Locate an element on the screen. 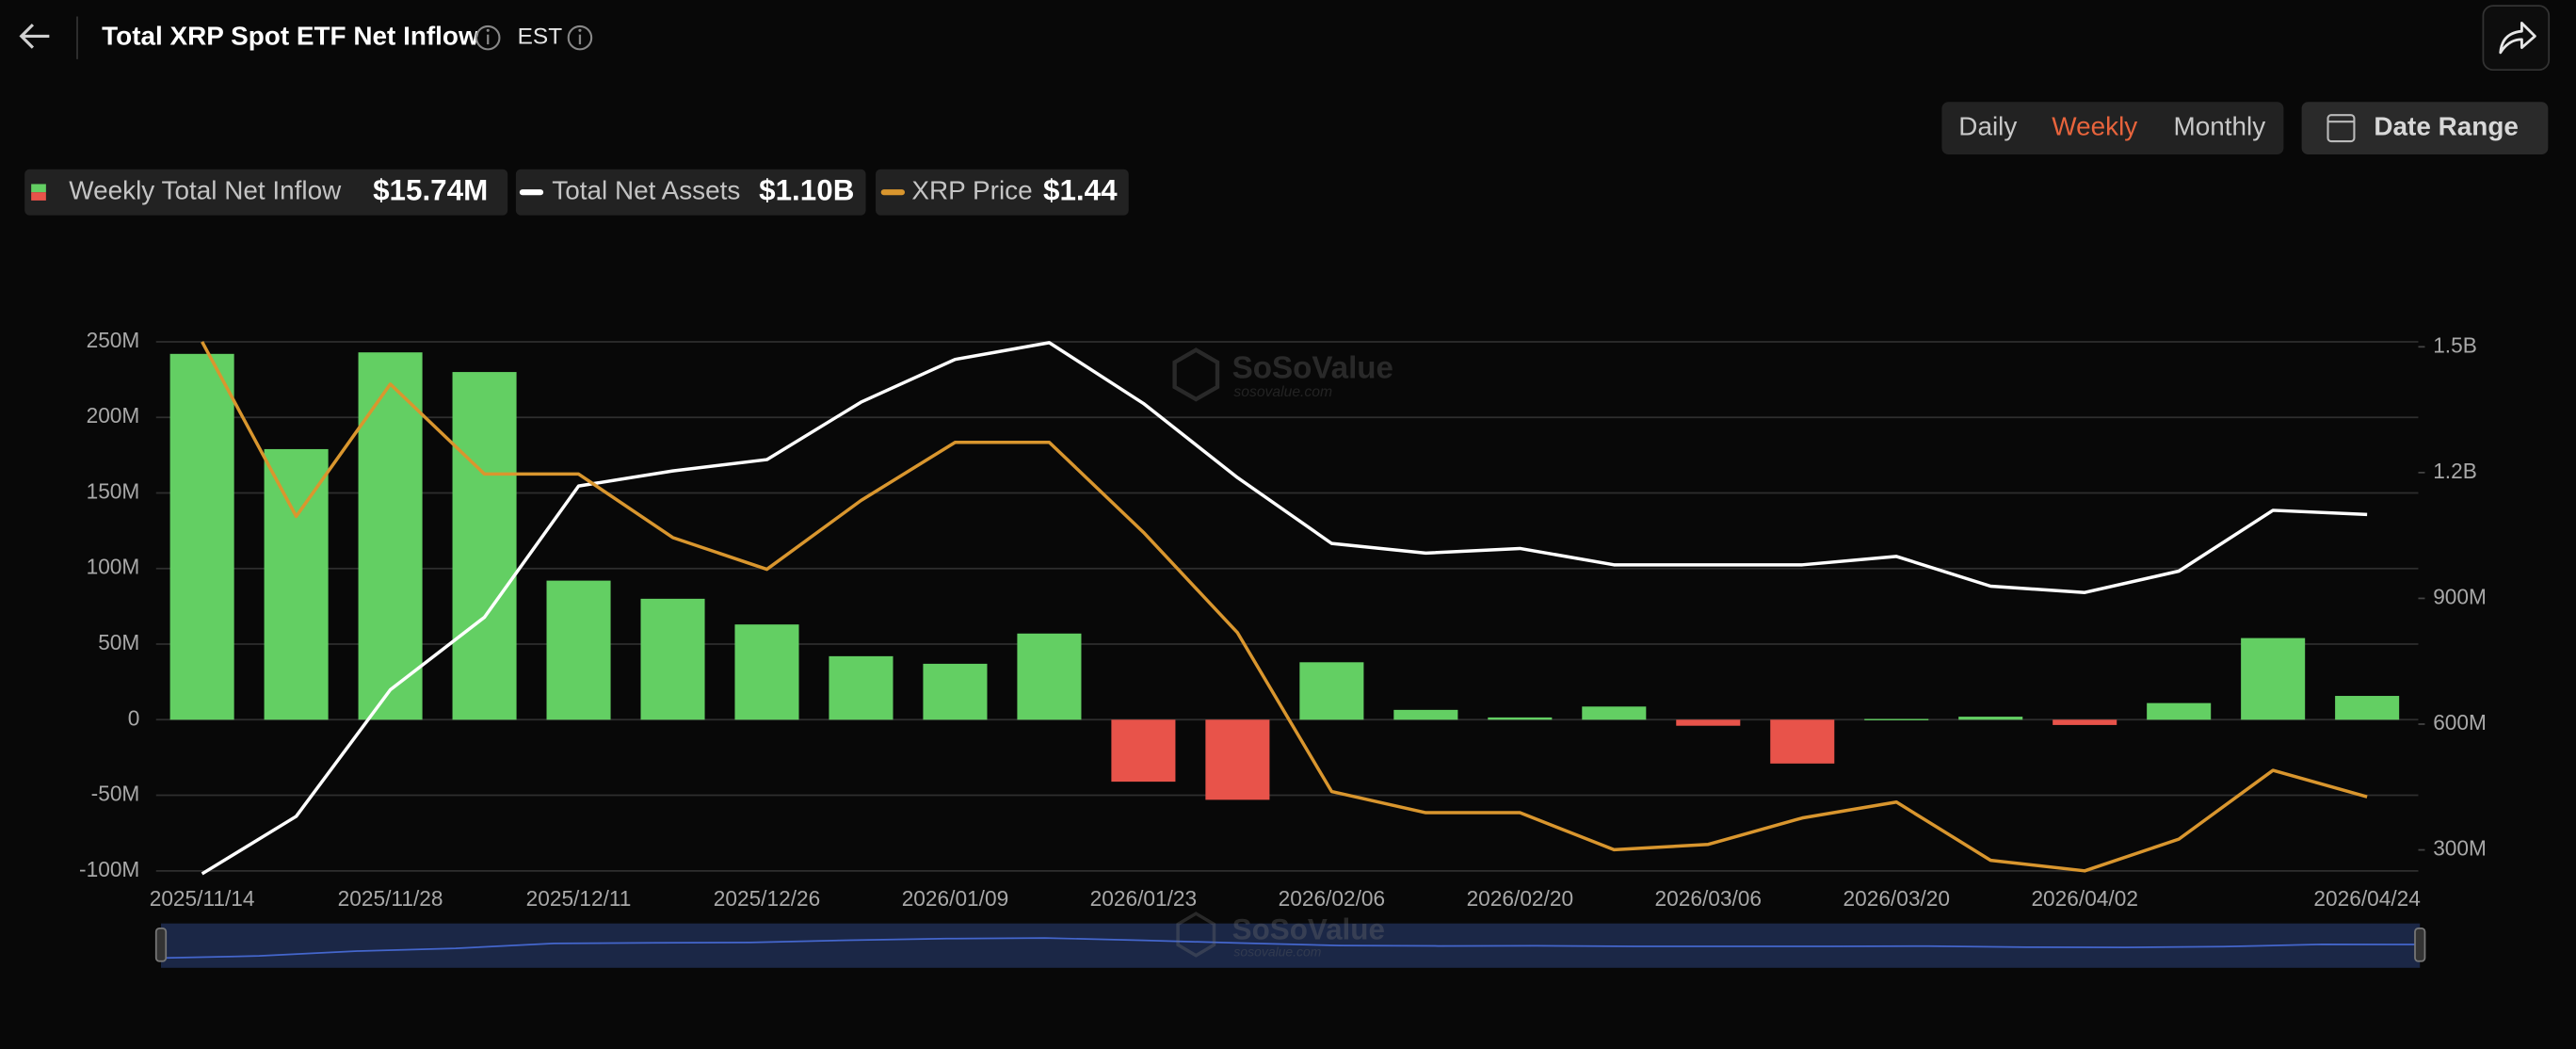 Image resolution: width=2576 pixels, height=1049 pixels. y2-tick-label: 1.2B is located at coordinates (2455, 471).